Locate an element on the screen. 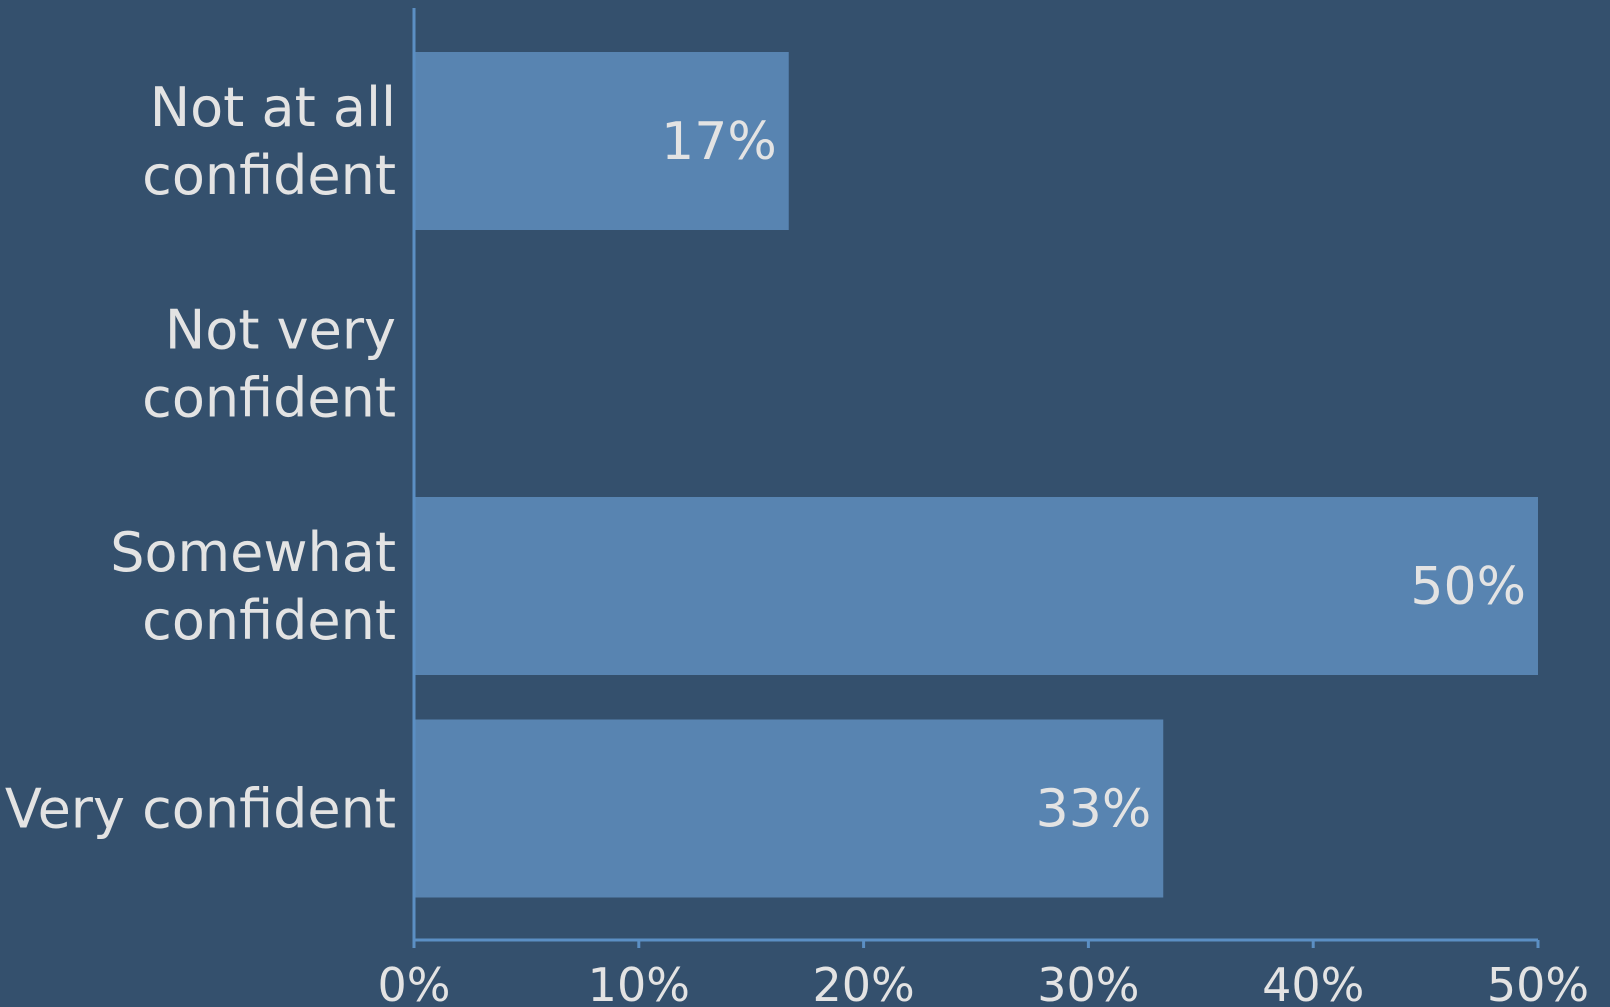 Image resolution: width=1610 pixels, height=1007 pixels. category-label-3: Very confident is located at coordinates (200, 809).